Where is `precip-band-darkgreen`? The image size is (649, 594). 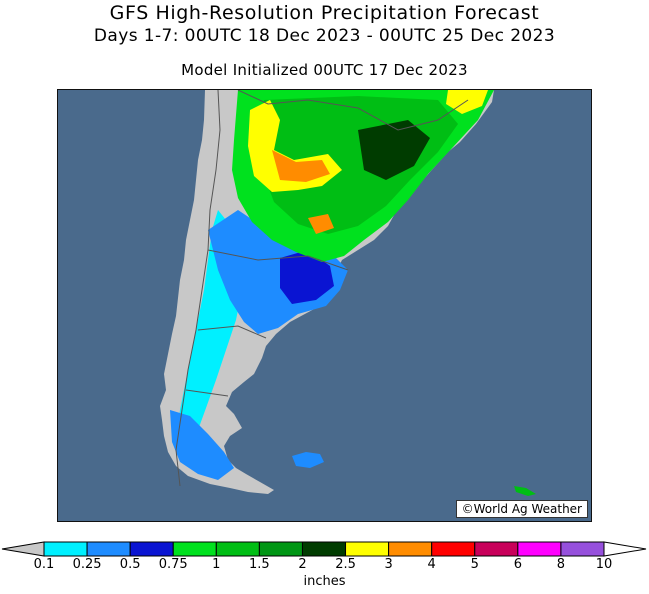 precip-band-darkgreen is located at coordinates (394, 150).